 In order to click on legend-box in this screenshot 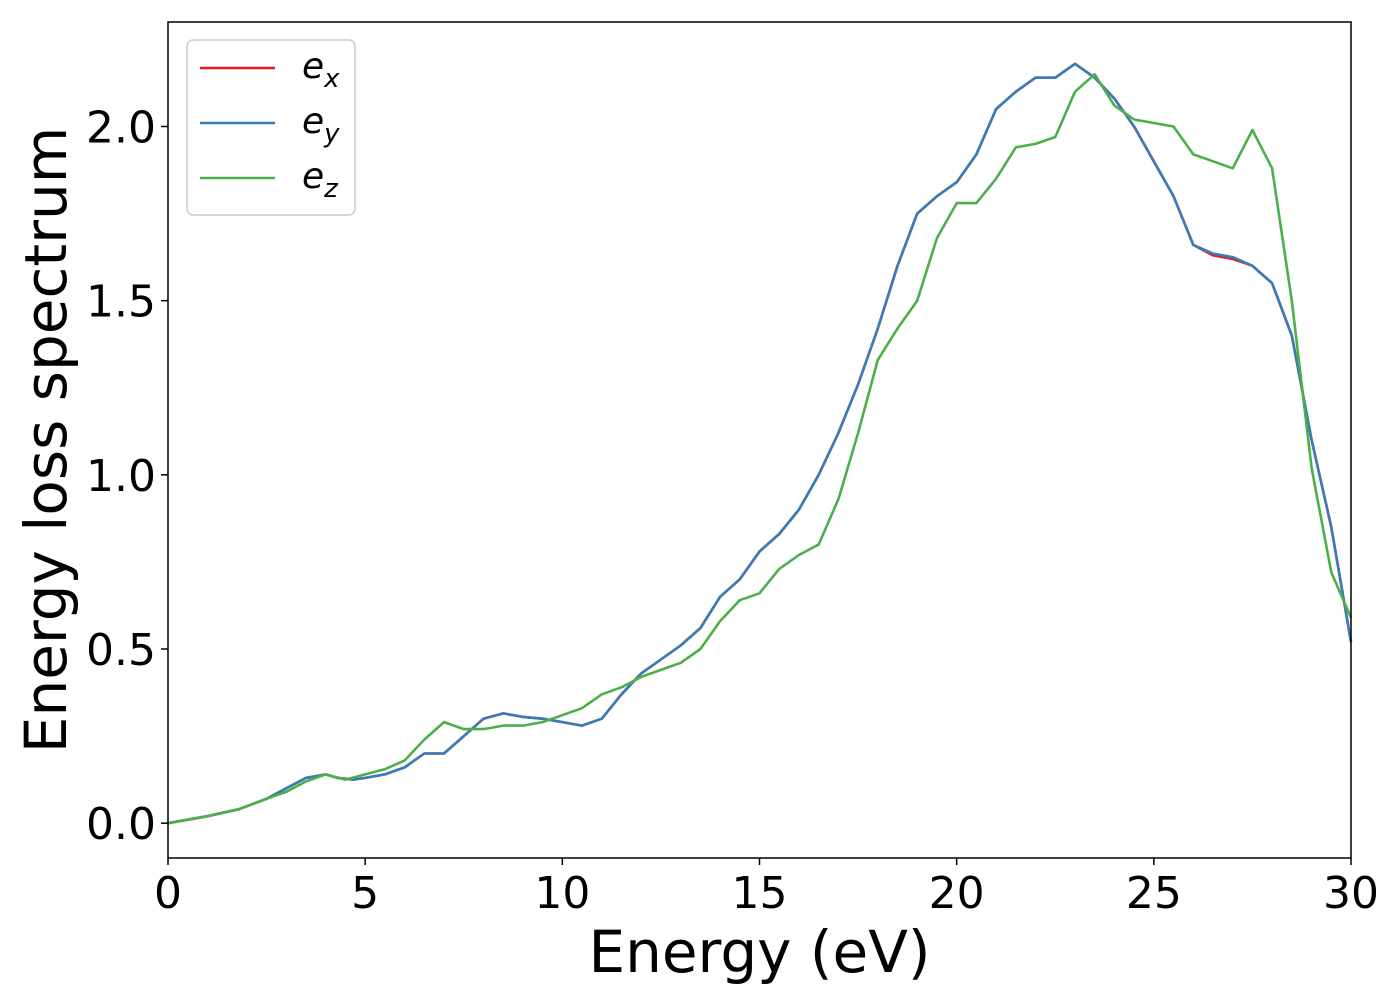, I will do `click(271, 127)`.